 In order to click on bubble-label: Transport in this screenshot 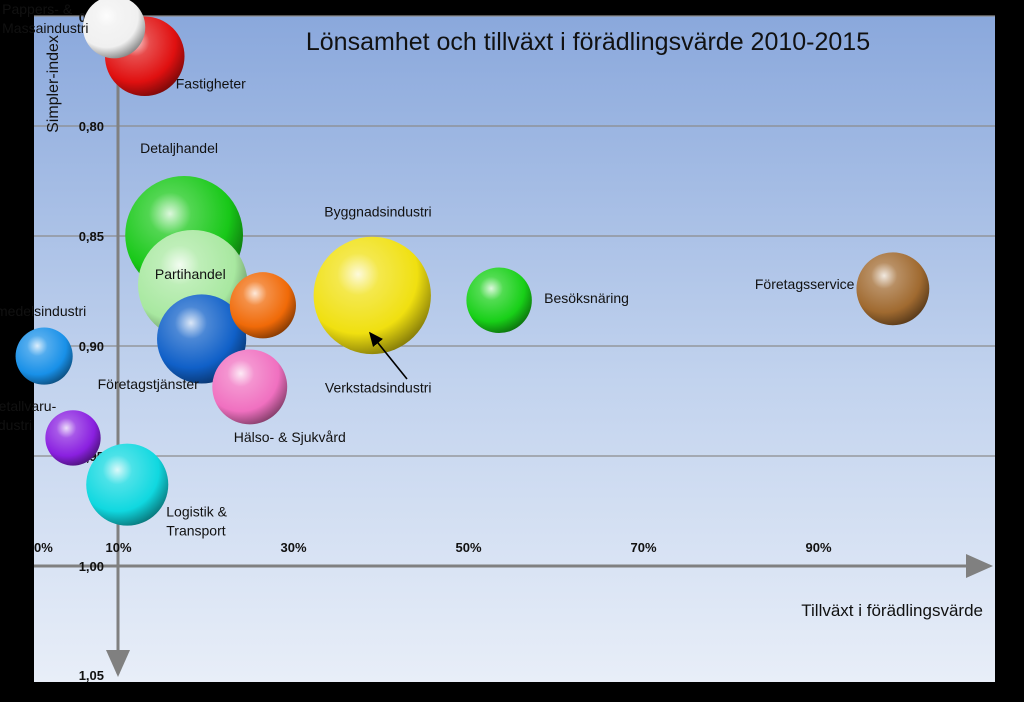, I will do `click(196, 531)`.